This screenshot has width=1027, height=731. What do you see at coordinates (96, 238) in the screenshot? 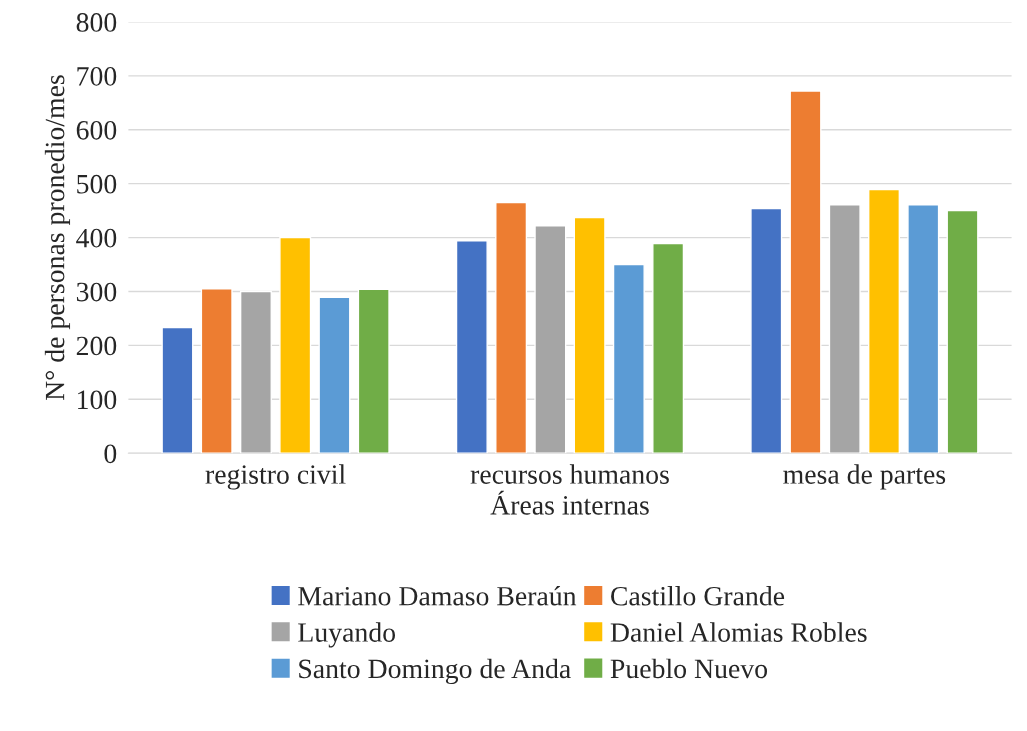
I see `y-tick-label: 400` at bounding box center [96, 238].